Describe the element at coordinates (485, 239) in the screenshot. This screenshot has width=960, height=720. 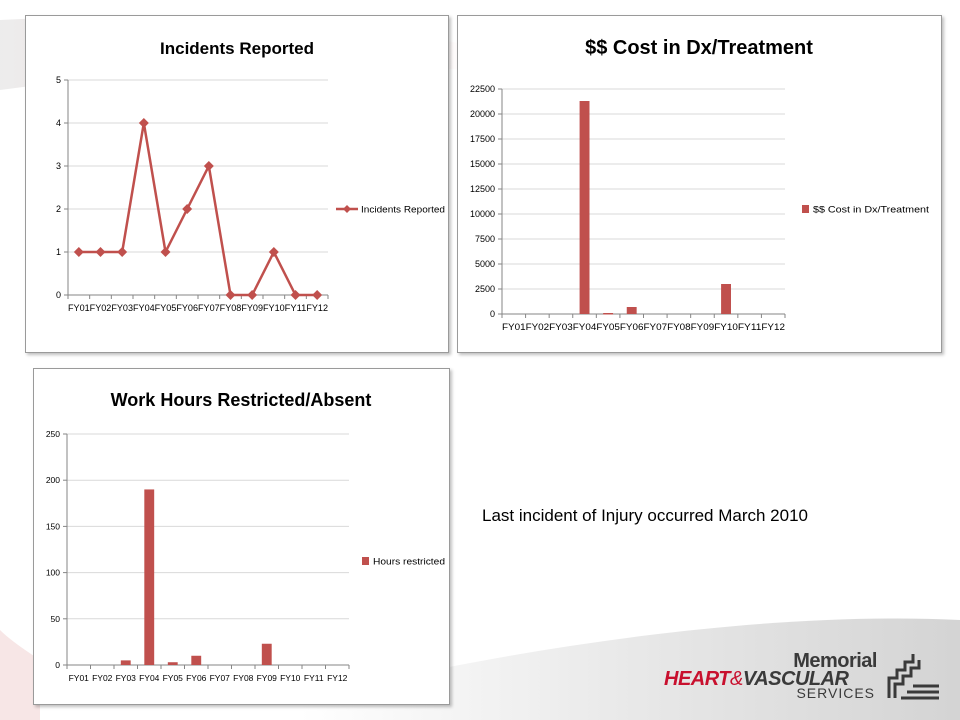
I see `y-tick-label: 7500` at that location.